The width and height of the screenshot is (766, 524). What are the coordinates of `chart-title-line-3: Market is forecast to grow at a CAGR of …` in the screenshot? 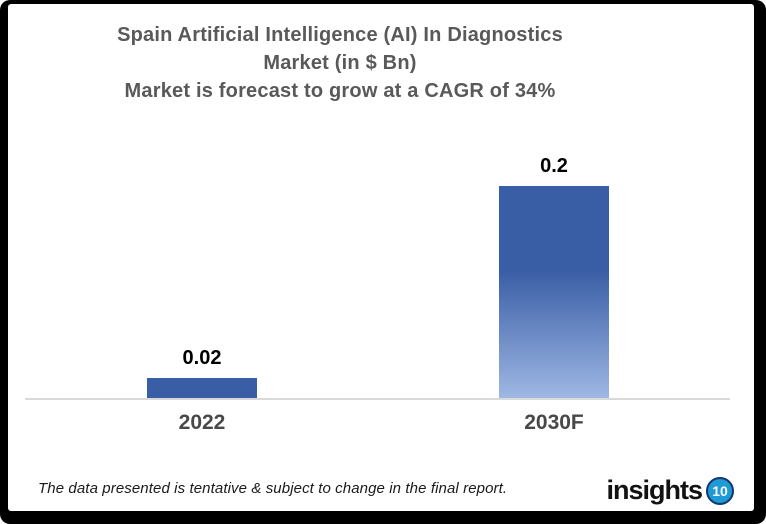 It's located at (340, 91).